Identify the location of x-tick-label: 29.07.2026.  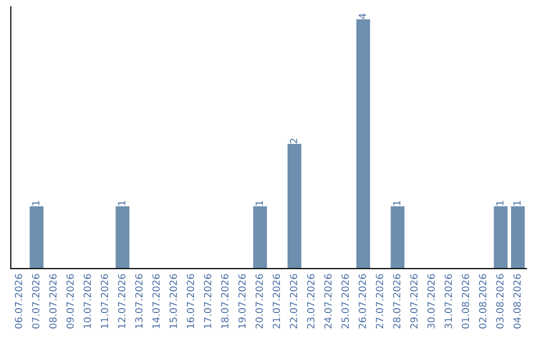
(414, 301).